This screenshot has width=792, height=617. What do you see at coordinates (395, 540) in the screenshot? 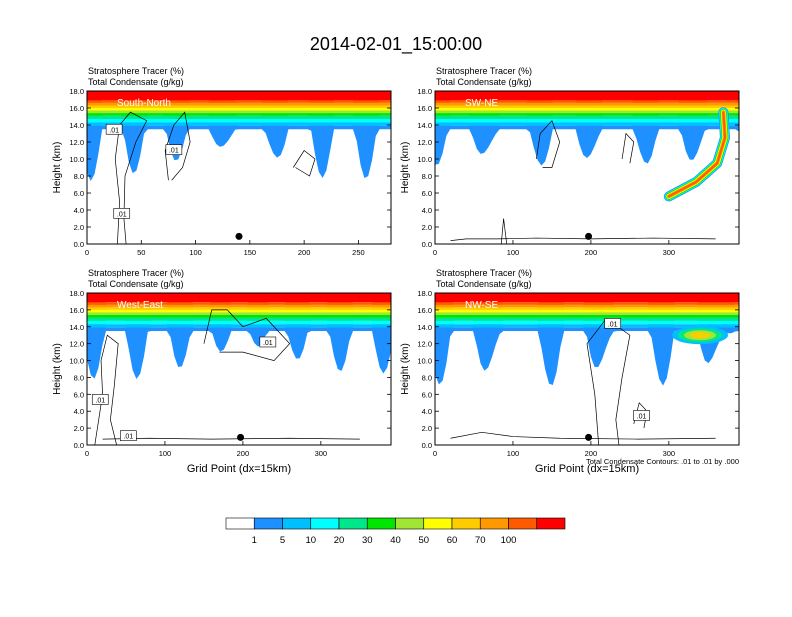
I see `colorbar-label: 40` at bounding box center [395, 540].